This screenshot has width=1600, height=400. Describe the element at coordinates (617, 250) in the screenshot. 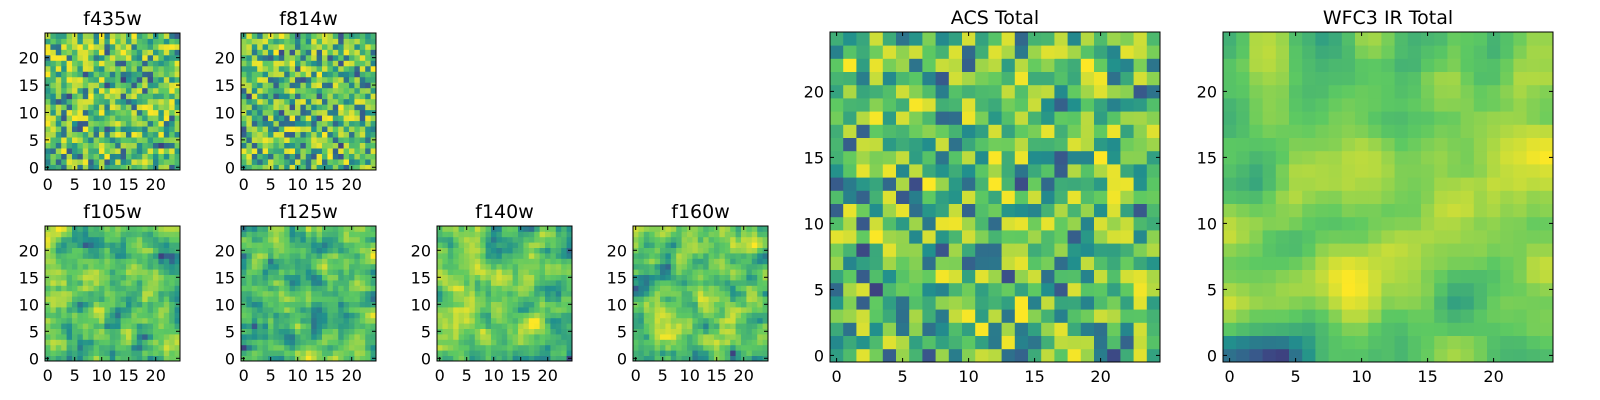

I see `y-tick-label: 20` at that location.